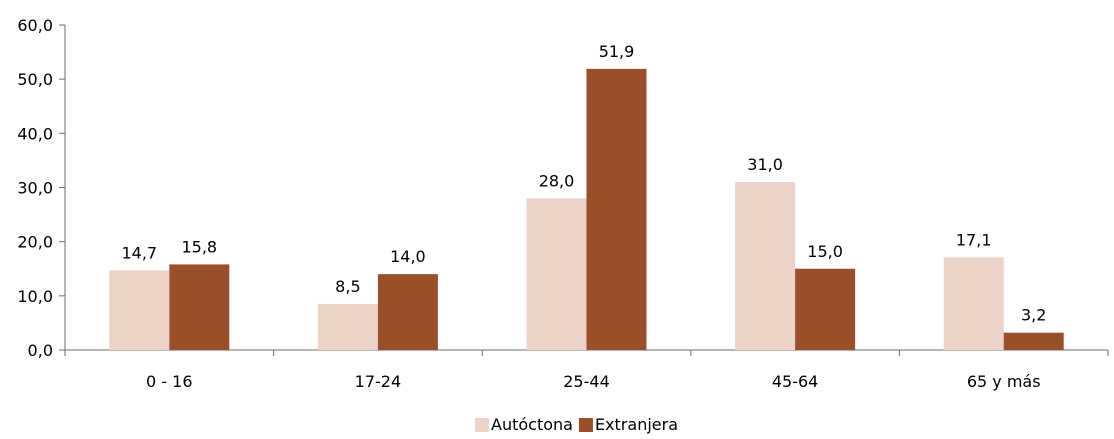 This screenshot has height=439, width=1114. What do you see at coordinates (35, 242) in the screenshot?
I see `y-tick-label: 20,0` at bounding box center [35, 242].